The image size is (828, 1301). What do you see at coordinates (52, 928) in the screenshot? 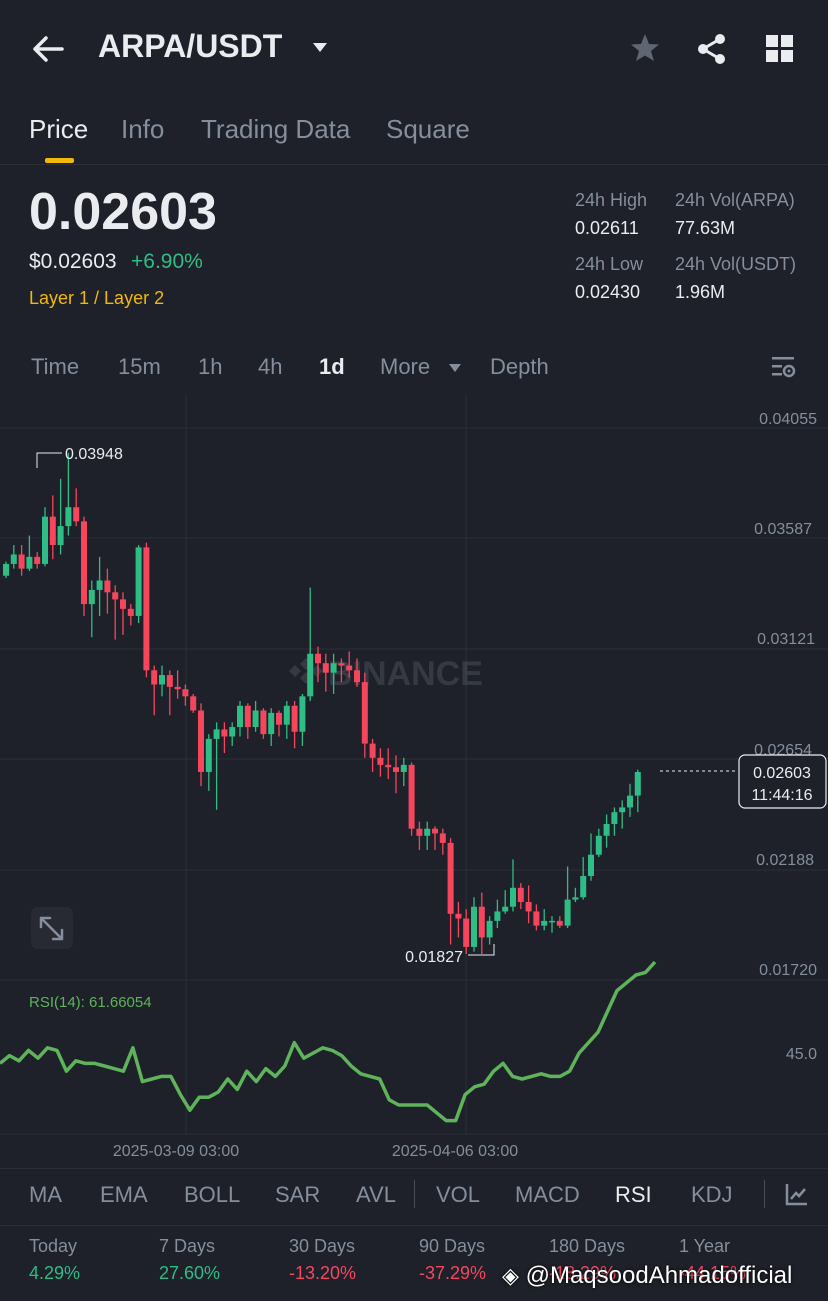
I see `expand-button` at bounding box center [52, 928].